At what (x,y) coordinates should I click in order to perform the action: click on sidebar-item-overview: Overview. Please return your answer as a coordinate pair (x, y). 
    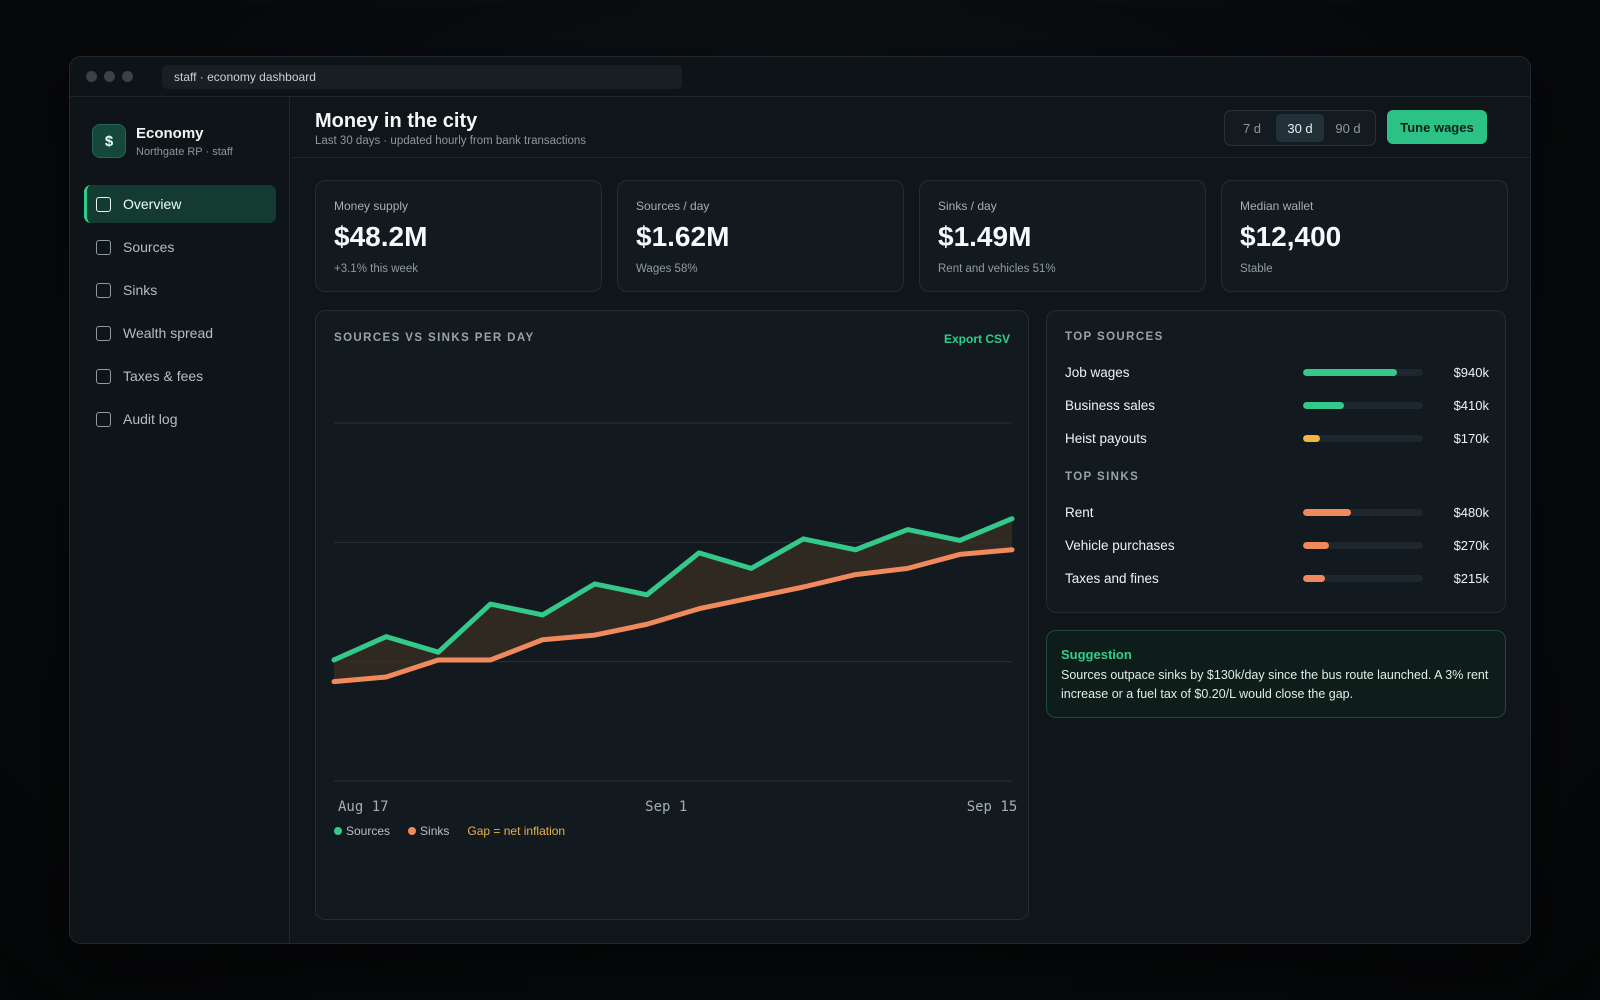
    Looking at the image, I should click on (180, 204).